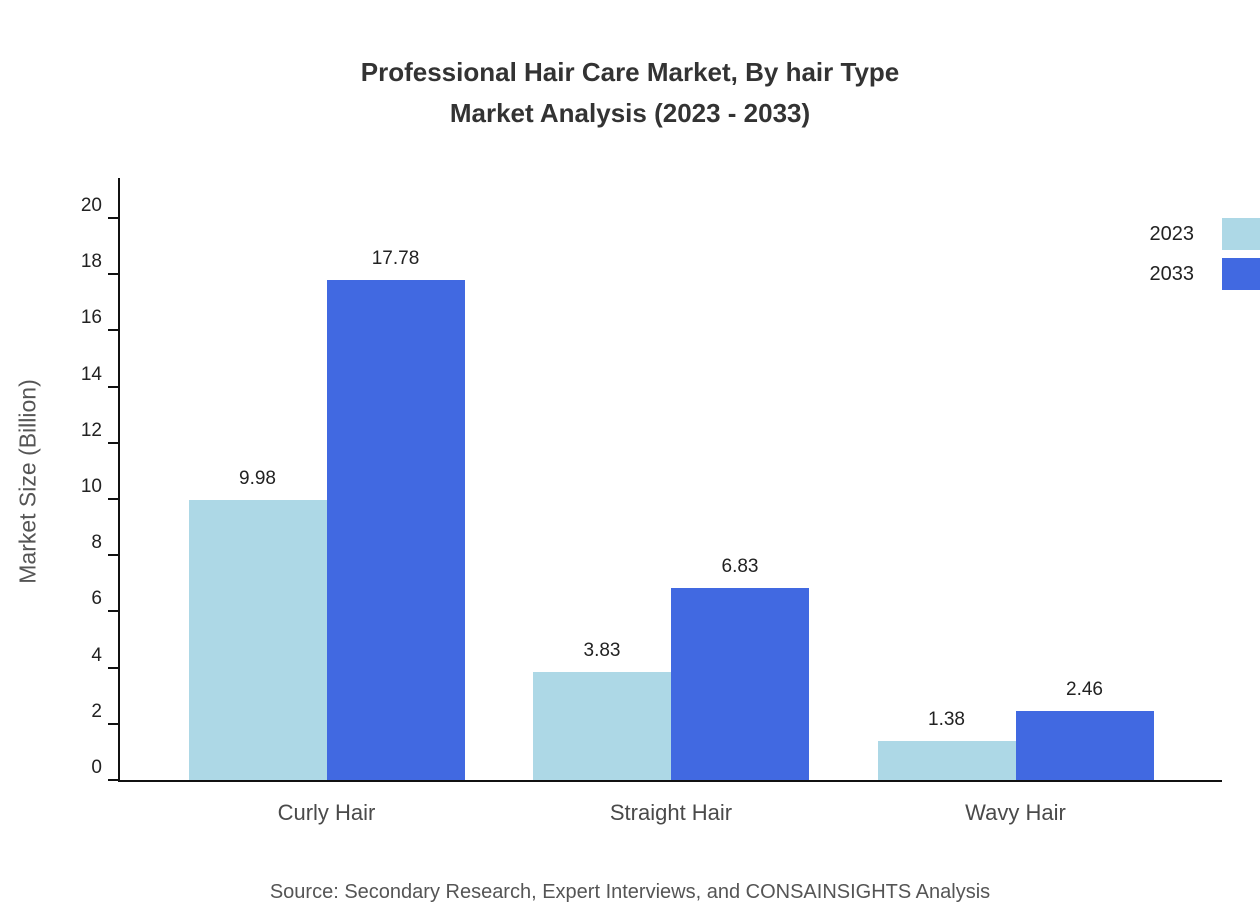 The height and width of the screenshot is (920, 1260). Describe the element at coordinates (96, 599) in the screenshot. I see `y-tick-label: 6` at that location.